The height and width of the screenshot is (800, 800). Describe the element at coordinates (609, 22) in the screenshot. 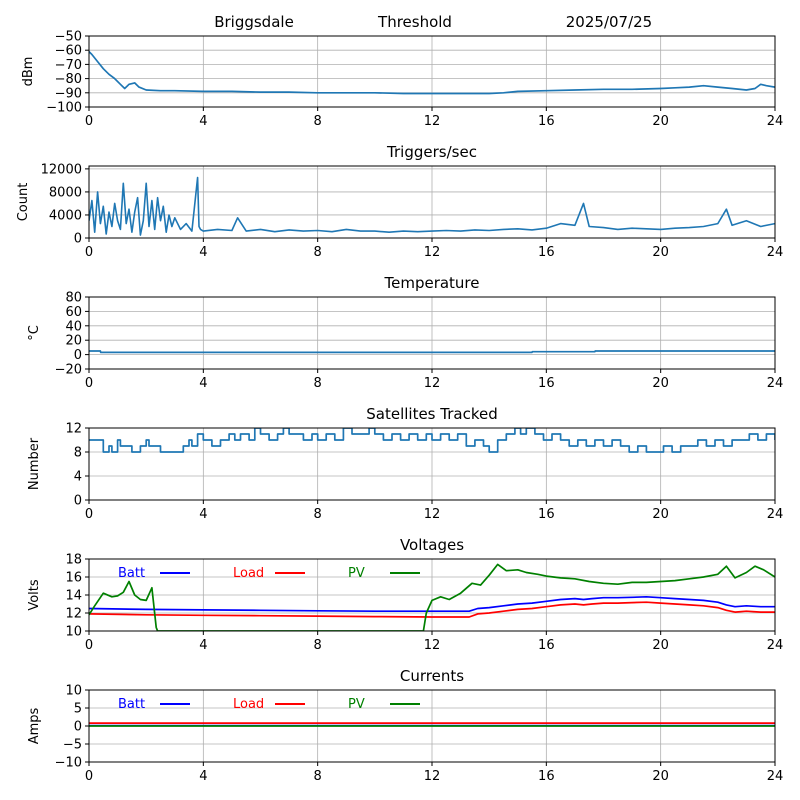

I see `header-date: 2025/07/25` at that location.